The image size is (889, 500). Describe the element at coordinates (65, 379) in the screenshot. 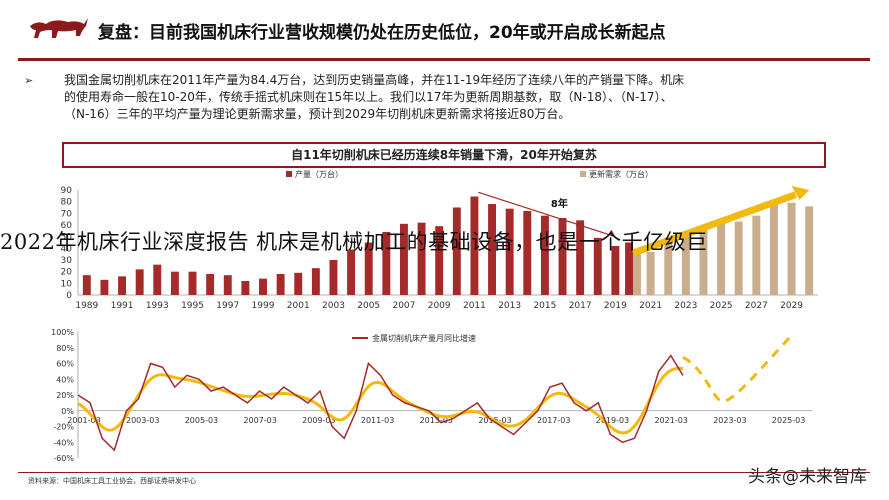

I see `line-y-tick-label: 40%` at that location.